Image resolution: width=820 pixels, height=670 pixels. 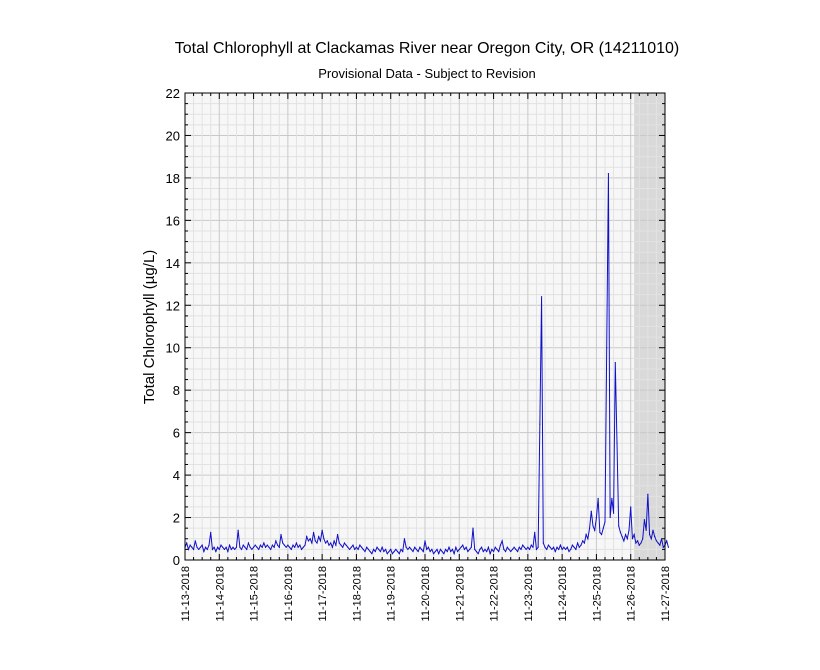 I want to click on x-tick-label: 11-20-2018, so click(x=426, y=593).